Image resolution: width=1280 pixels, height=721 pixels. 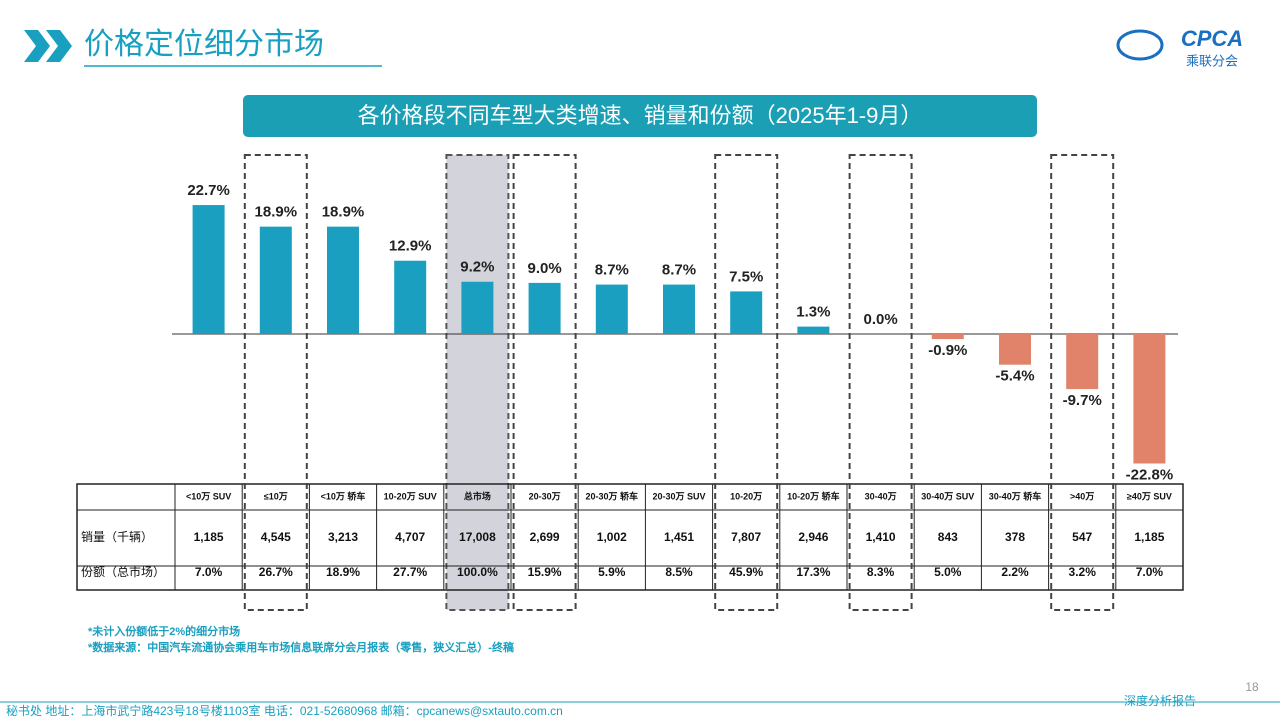 I want to click on value-label: 0.0%, so click(x=880, y=319).